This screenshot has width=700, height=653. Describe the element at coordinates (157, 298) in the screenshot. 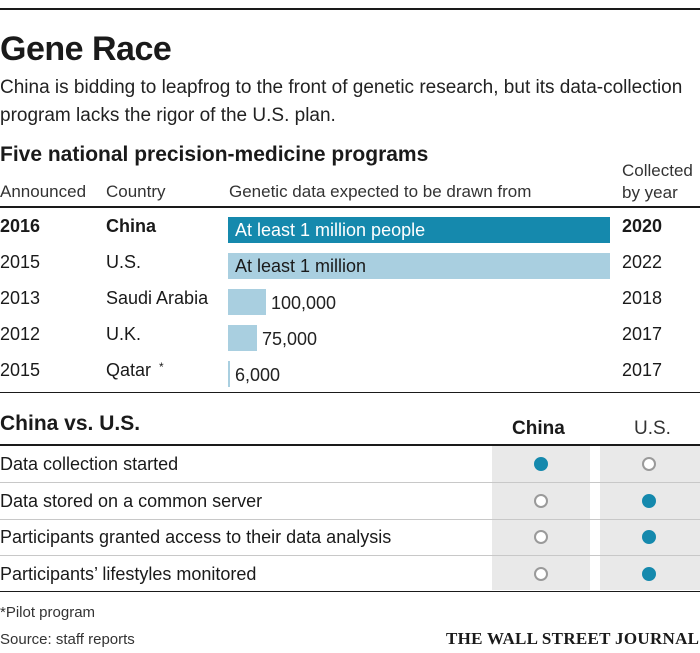

I see `row-country: Saudi Arabia` at that location.